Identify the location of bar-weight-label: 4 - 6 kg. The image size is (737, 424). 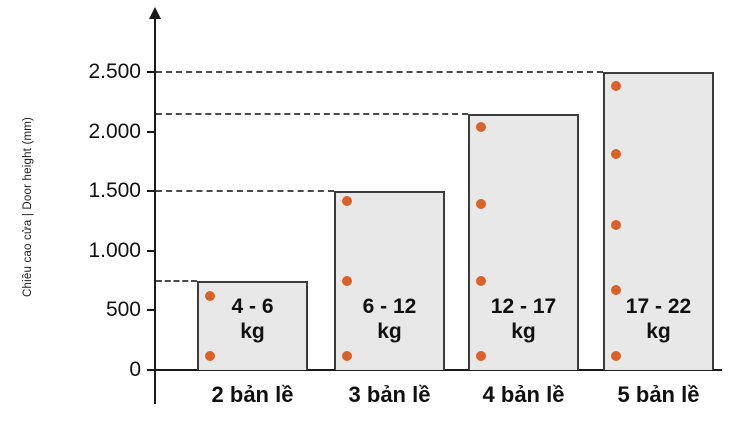
(252, 319).